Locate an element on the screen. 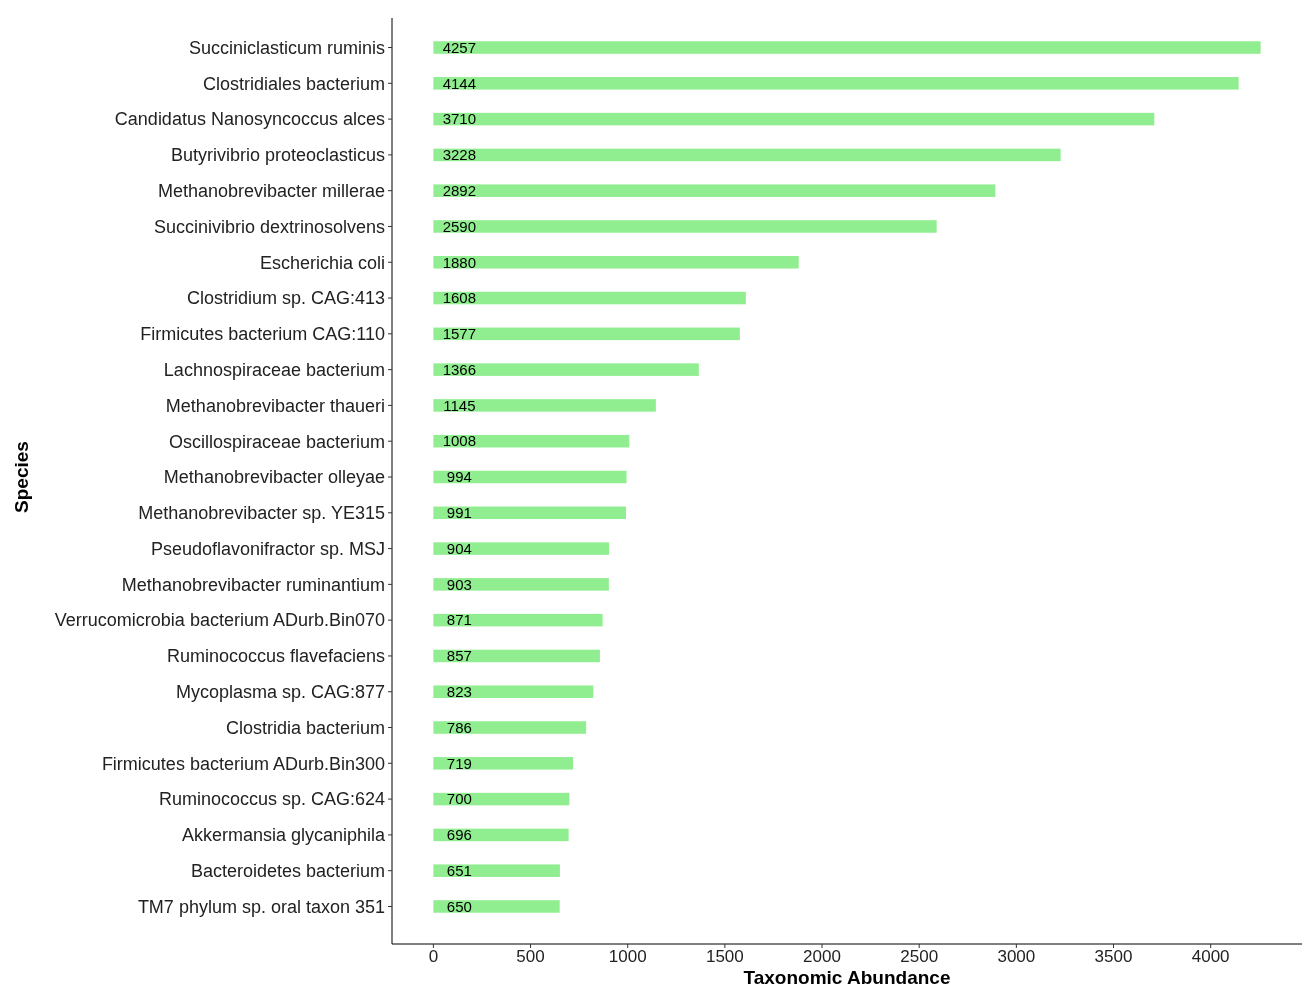 The width and height of the screenshot is (1312, 994). data-label: 696 is located at coordinates (459, 835).